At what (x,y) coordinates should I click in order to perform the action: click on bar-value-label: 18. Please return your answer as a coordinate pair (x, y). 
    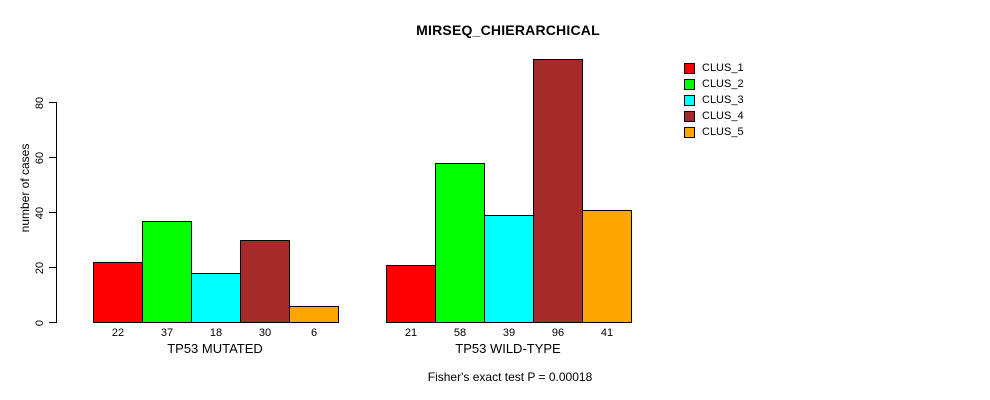
    Looking at the image, I should click on (216, 333).